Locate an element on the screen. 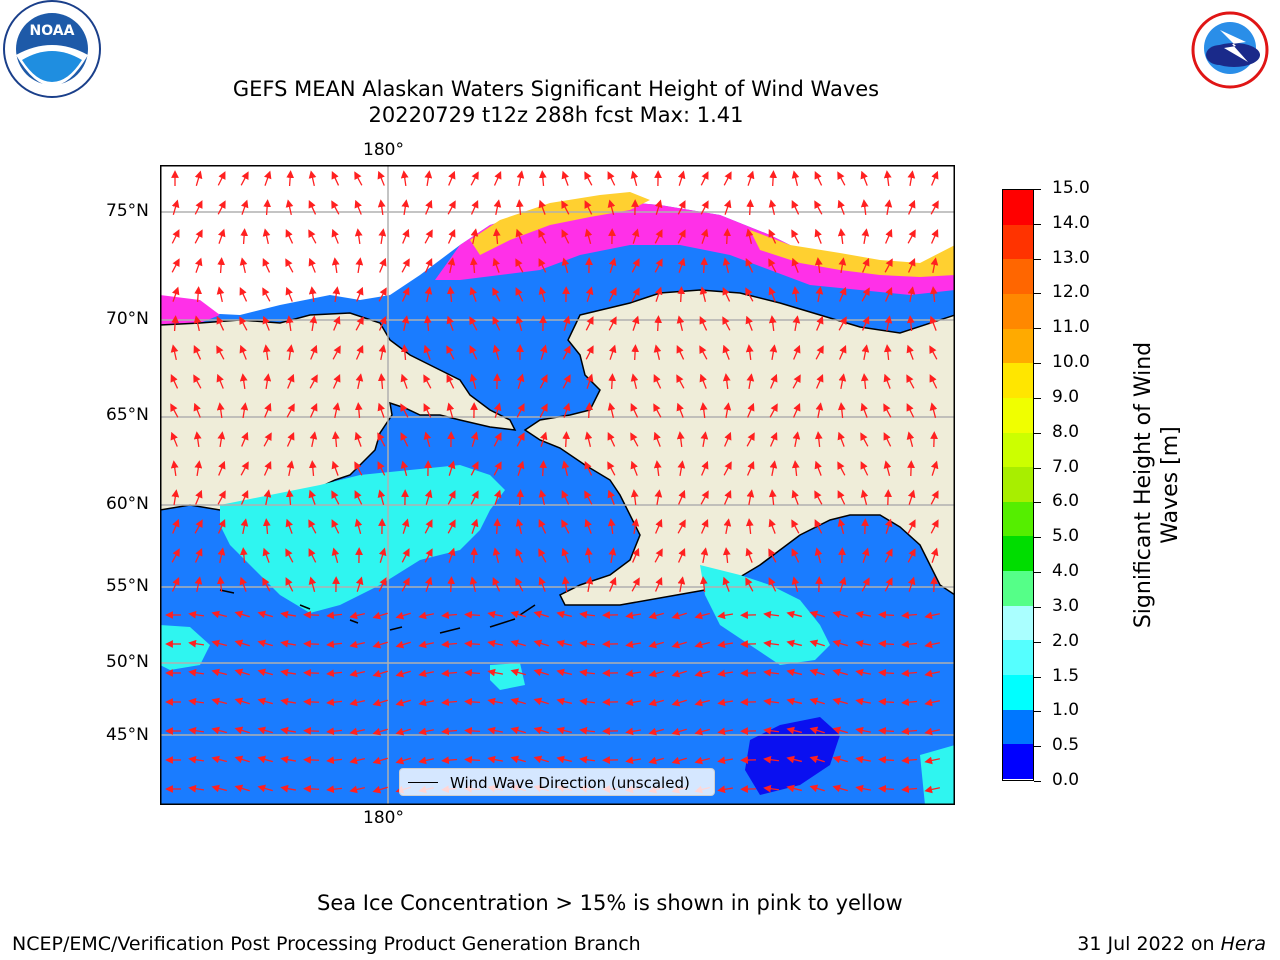 This screenshot has height=960, width=1280. machine-name: Hera is located at coordinates (1243, 944).